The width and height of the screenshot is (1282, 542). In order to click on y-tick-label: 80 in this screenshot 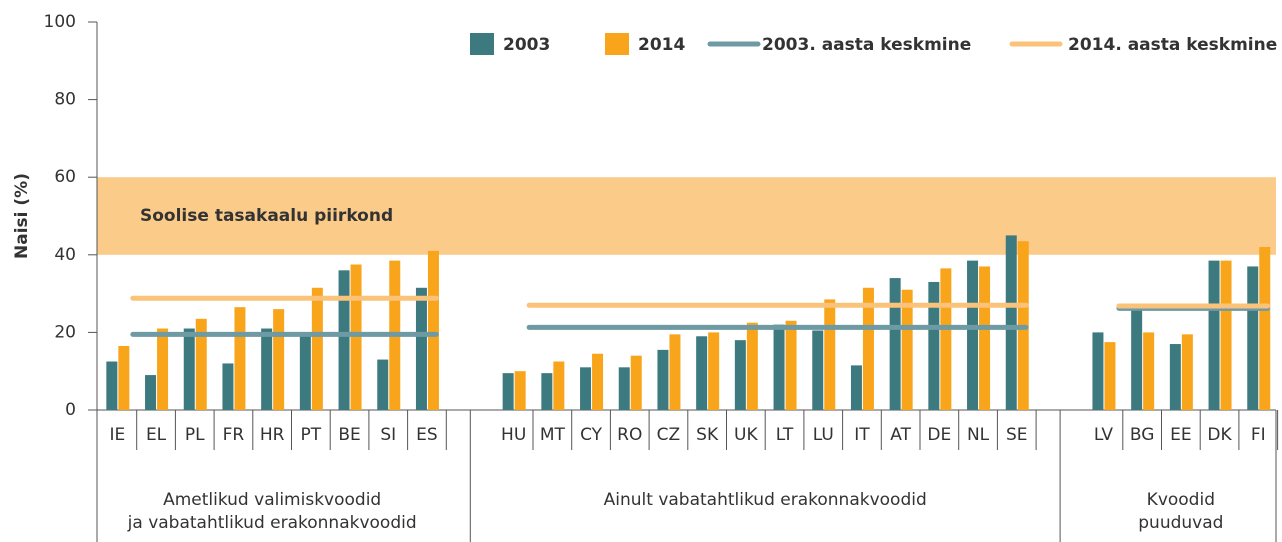, I will do `click(65, 100)`.